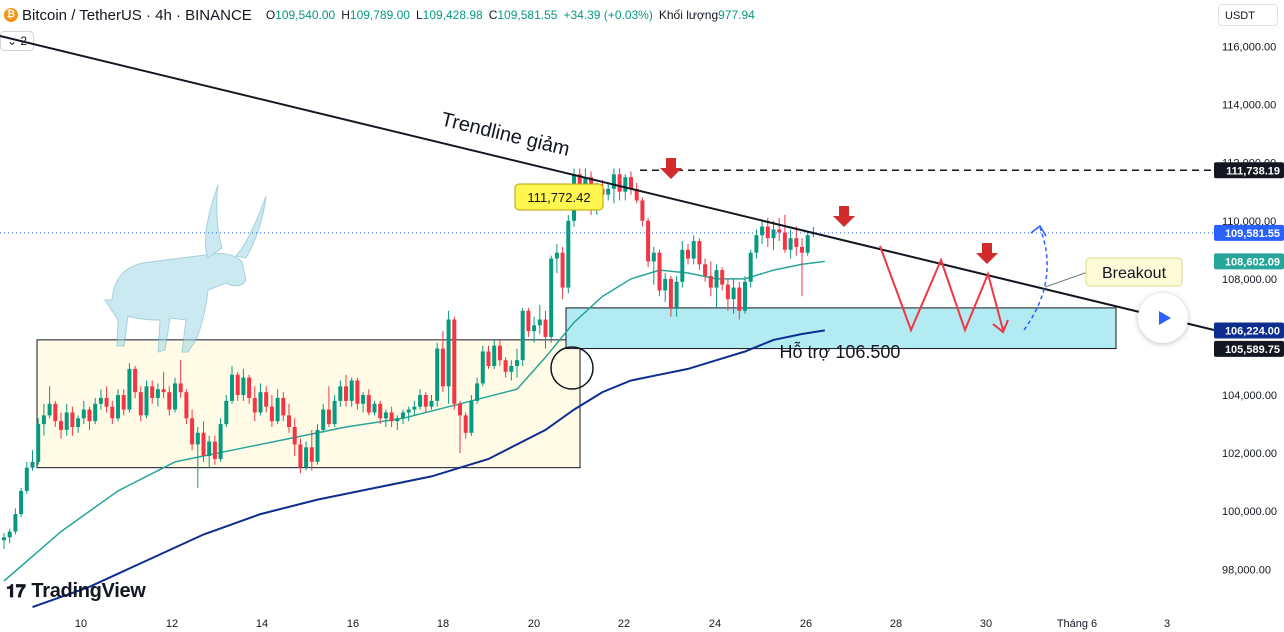 The height and width of the screenshot is (632, 1284). I want to click on symbol-title: Bitcoin / TetherUS · 4h · BINANCE, so click(137, 15).